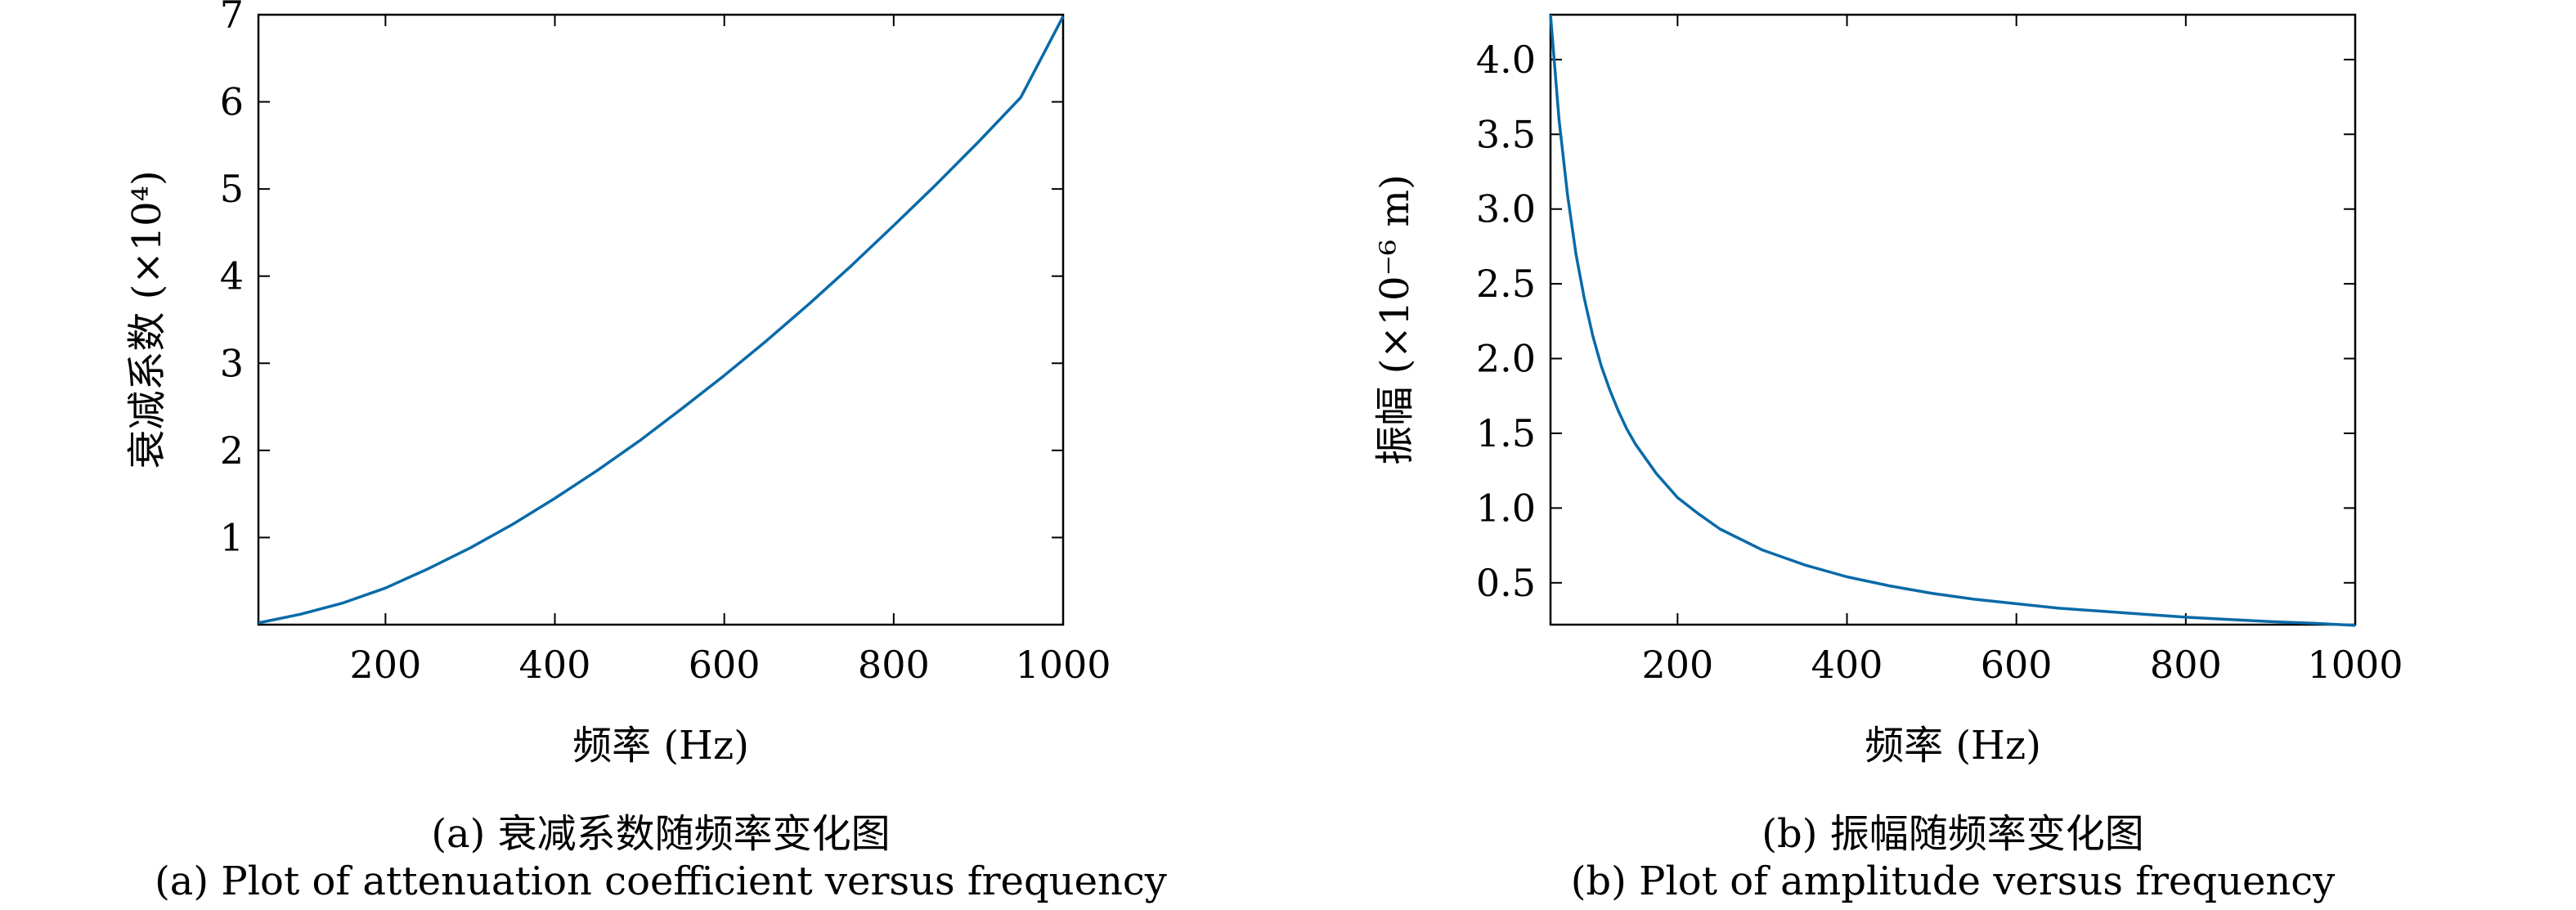 The height and width of the screenshot is (910, 2576). I want to click on chart-a-xtick-label: 1000, so click(1063, 665).